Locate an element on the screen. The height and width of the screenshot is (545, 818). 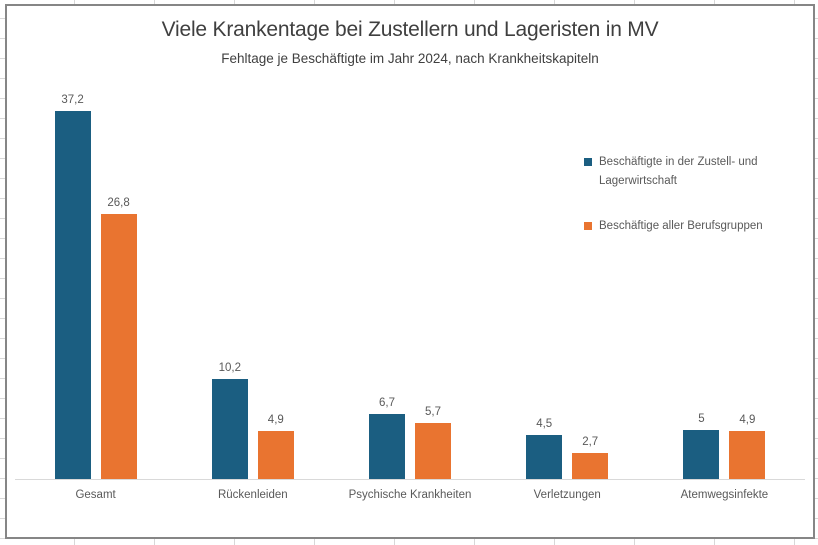
legend-label: Beschäftige aller Berufsgruppen is located at coordinates (681, 226).